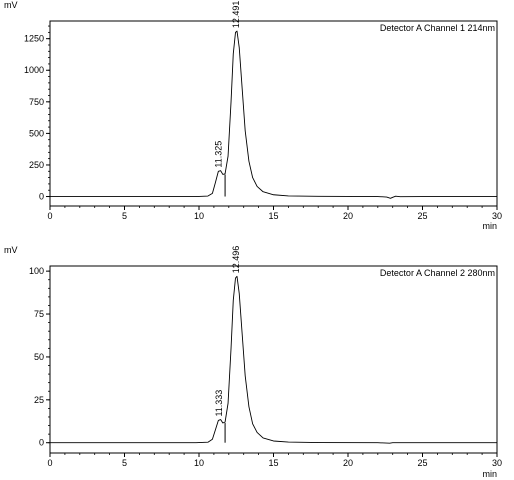  I want to click on y-tick-label: 1250, so click(34, 39).